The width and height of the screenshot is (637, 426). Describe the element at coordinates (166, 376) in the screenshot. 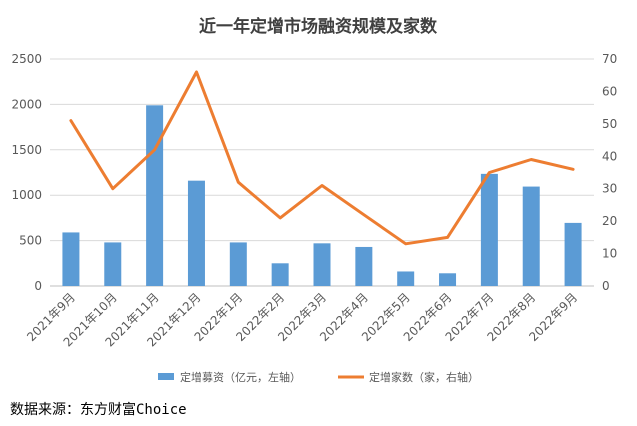

I see `legend-swatch-bar` at that location.